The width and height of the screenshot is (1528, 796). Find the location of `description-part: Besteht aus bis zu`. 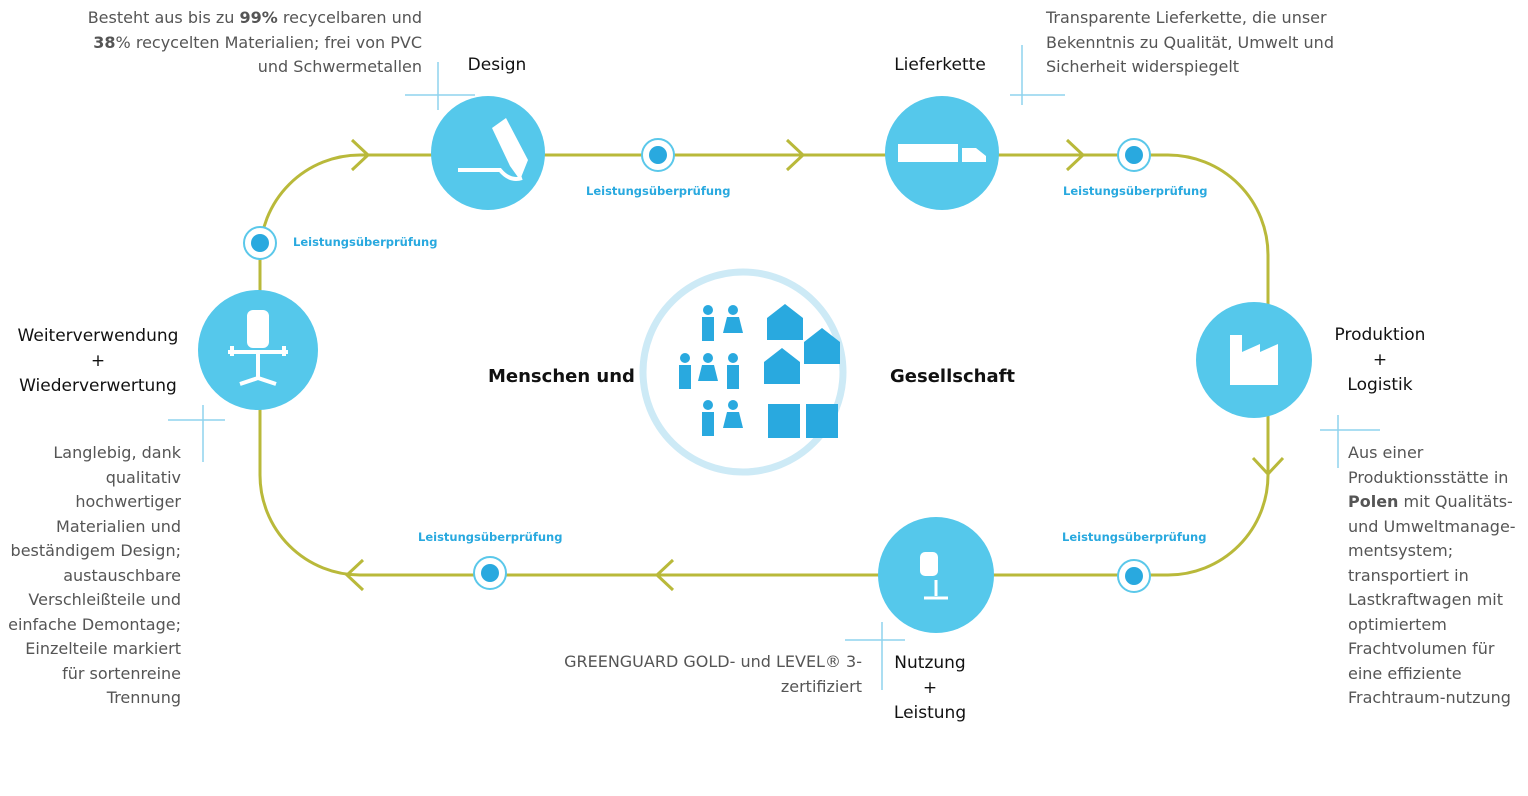

description-part: Besteht aus bis zu is located at coordinates (163, 17).